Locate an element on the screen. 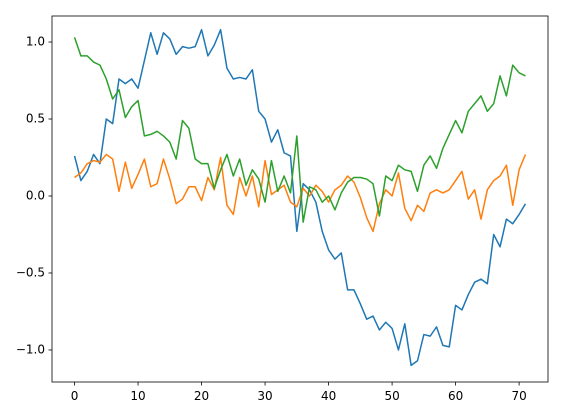 This screenshot has width=562, height=416. x-tick-label: 70 is located at coordinates (518, 396).